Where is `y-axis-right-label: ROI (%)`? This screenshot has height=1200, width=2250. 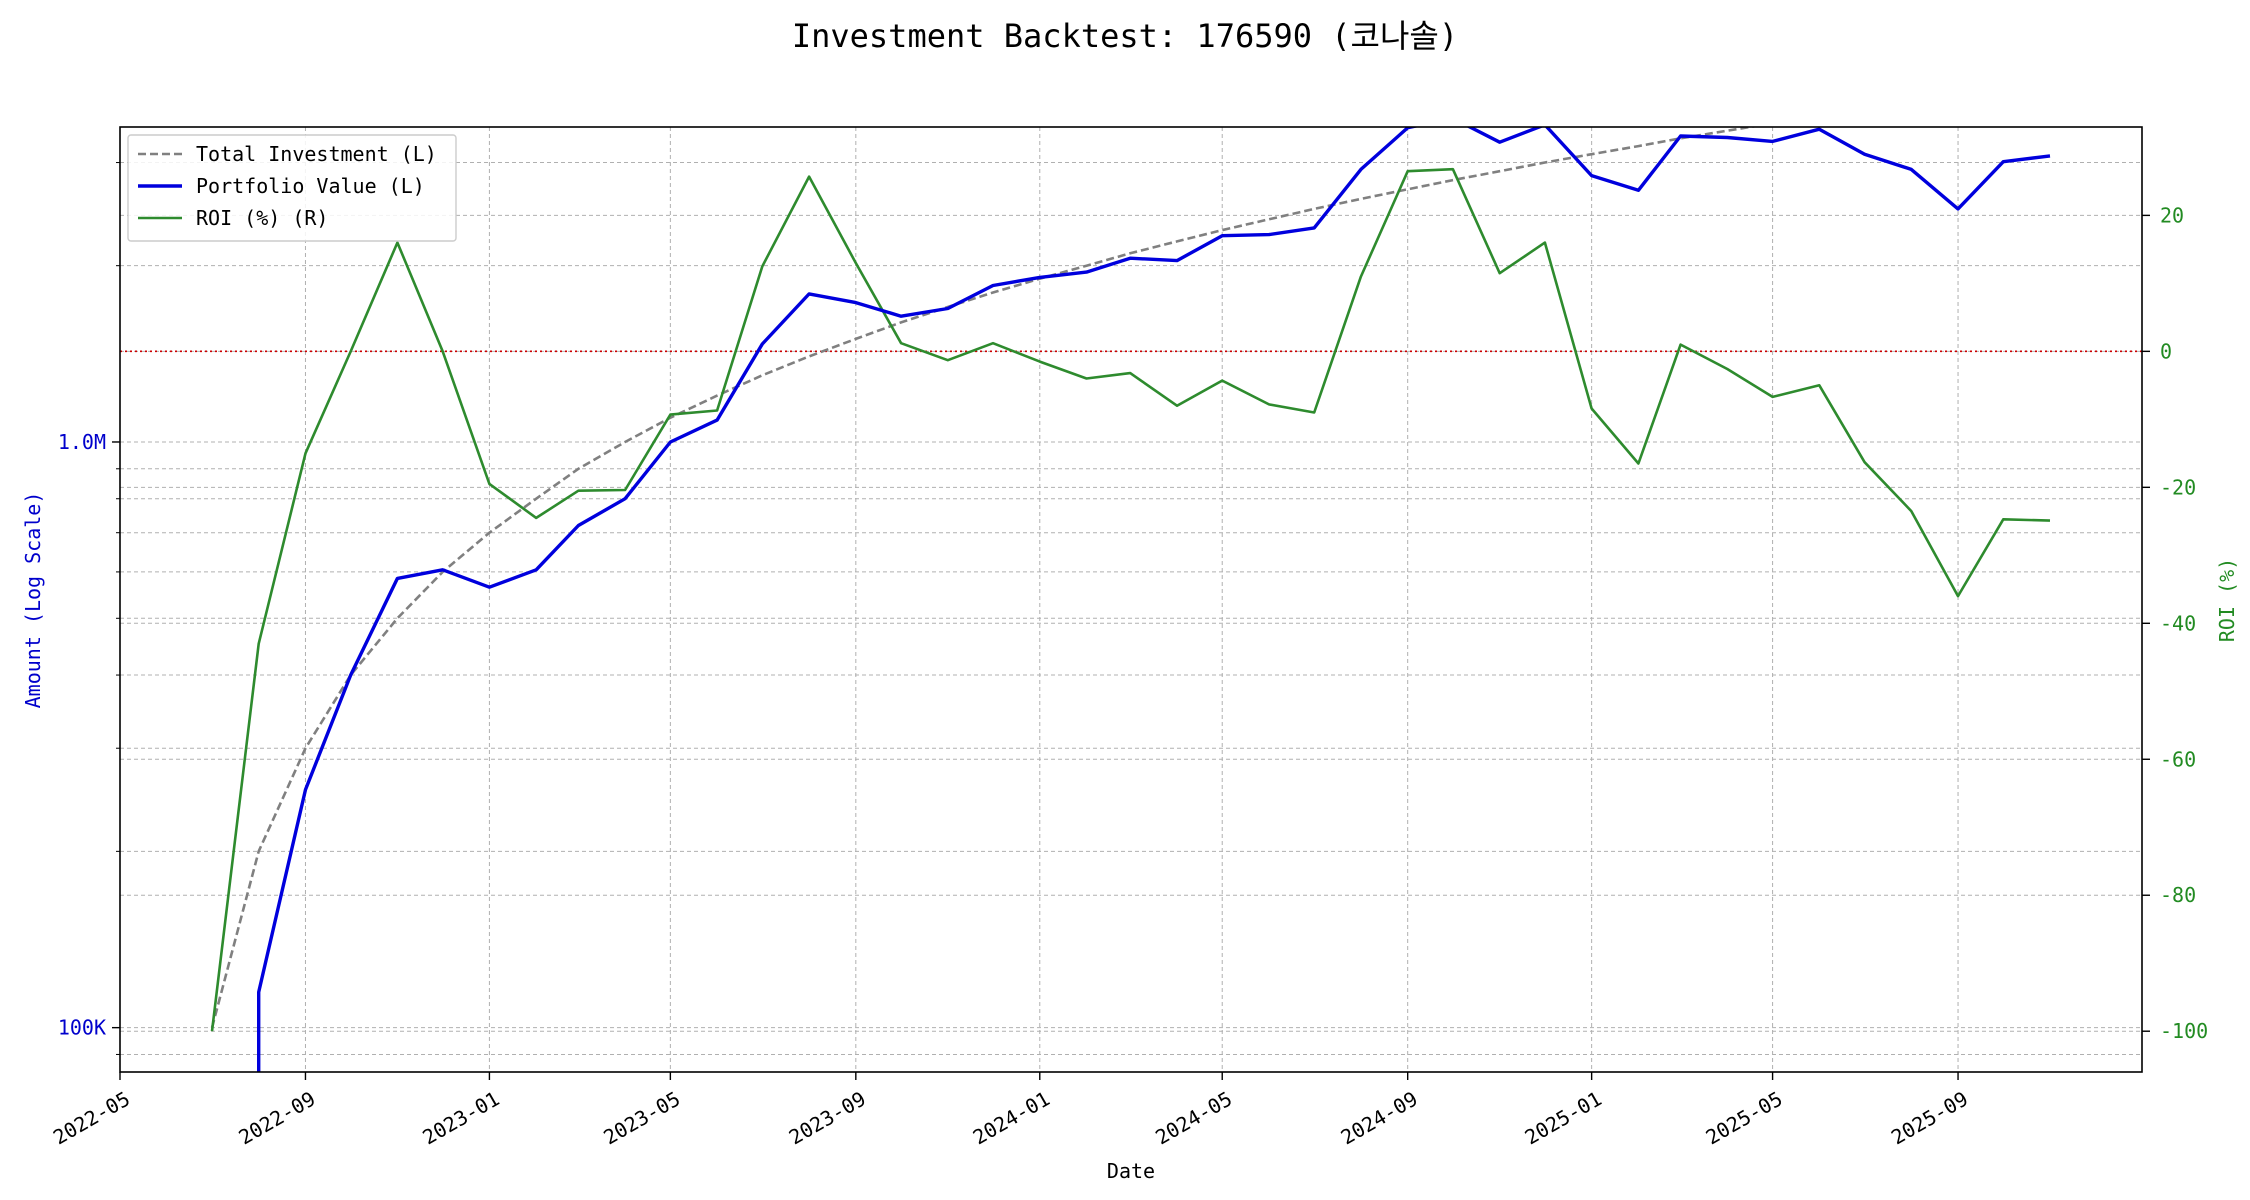
y-axis-right-label: ROI (%) is located at coordinates (2227, 600).